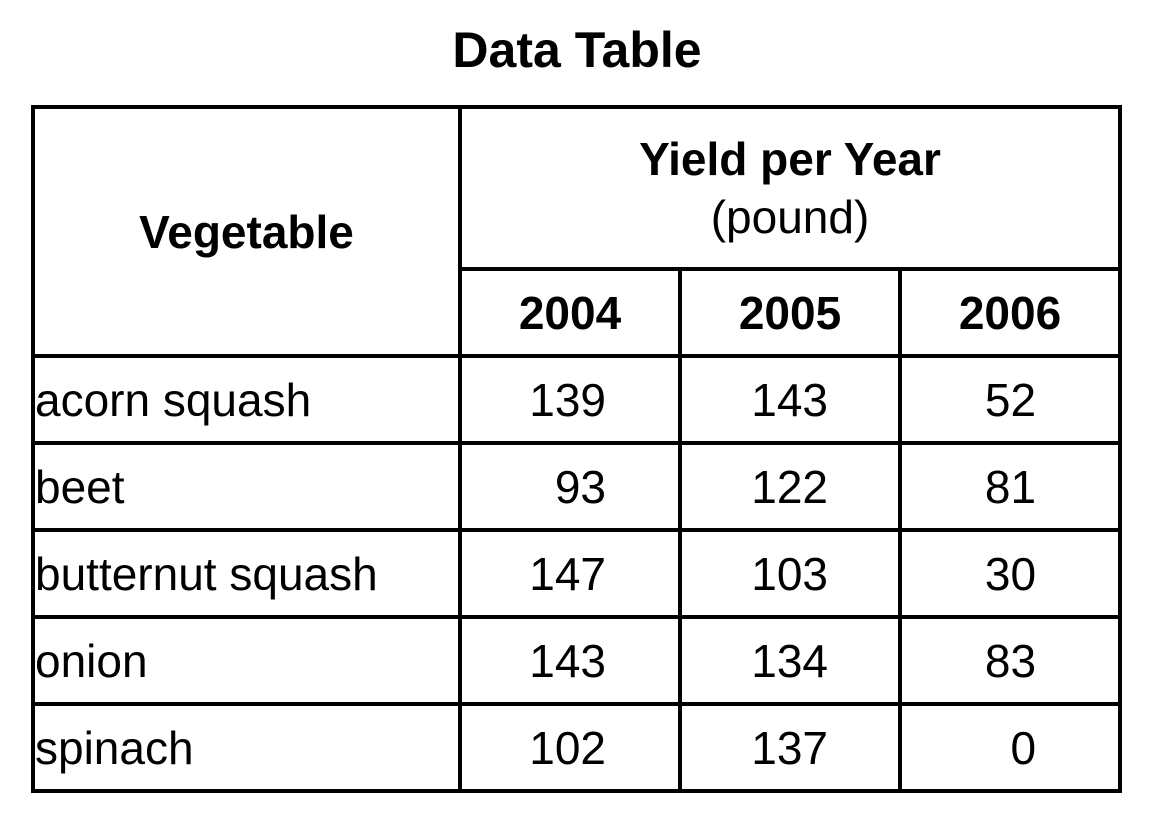  I want to click on yield-cell: 0, so click(1010, 747).